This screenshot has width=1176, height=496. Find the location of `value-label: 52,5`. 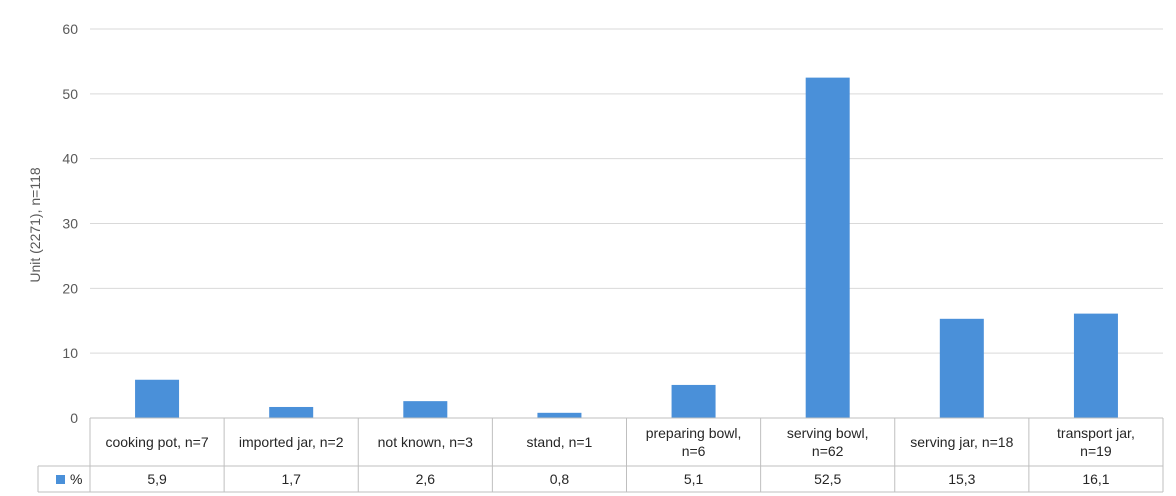

value-label: 52,5 is located at coordinates (827, 479).